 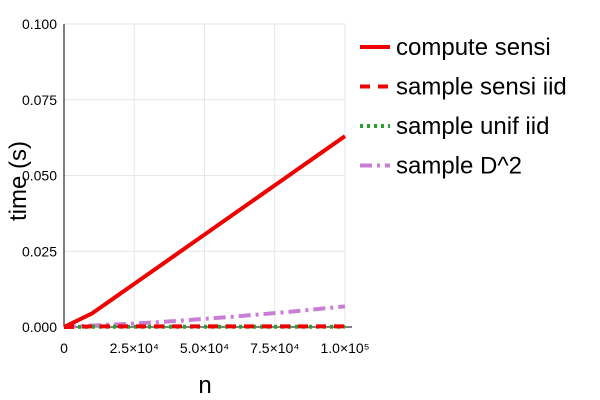 I want to click on x-tick-label: 1.0×10⁵, so click(x=344, y=348).